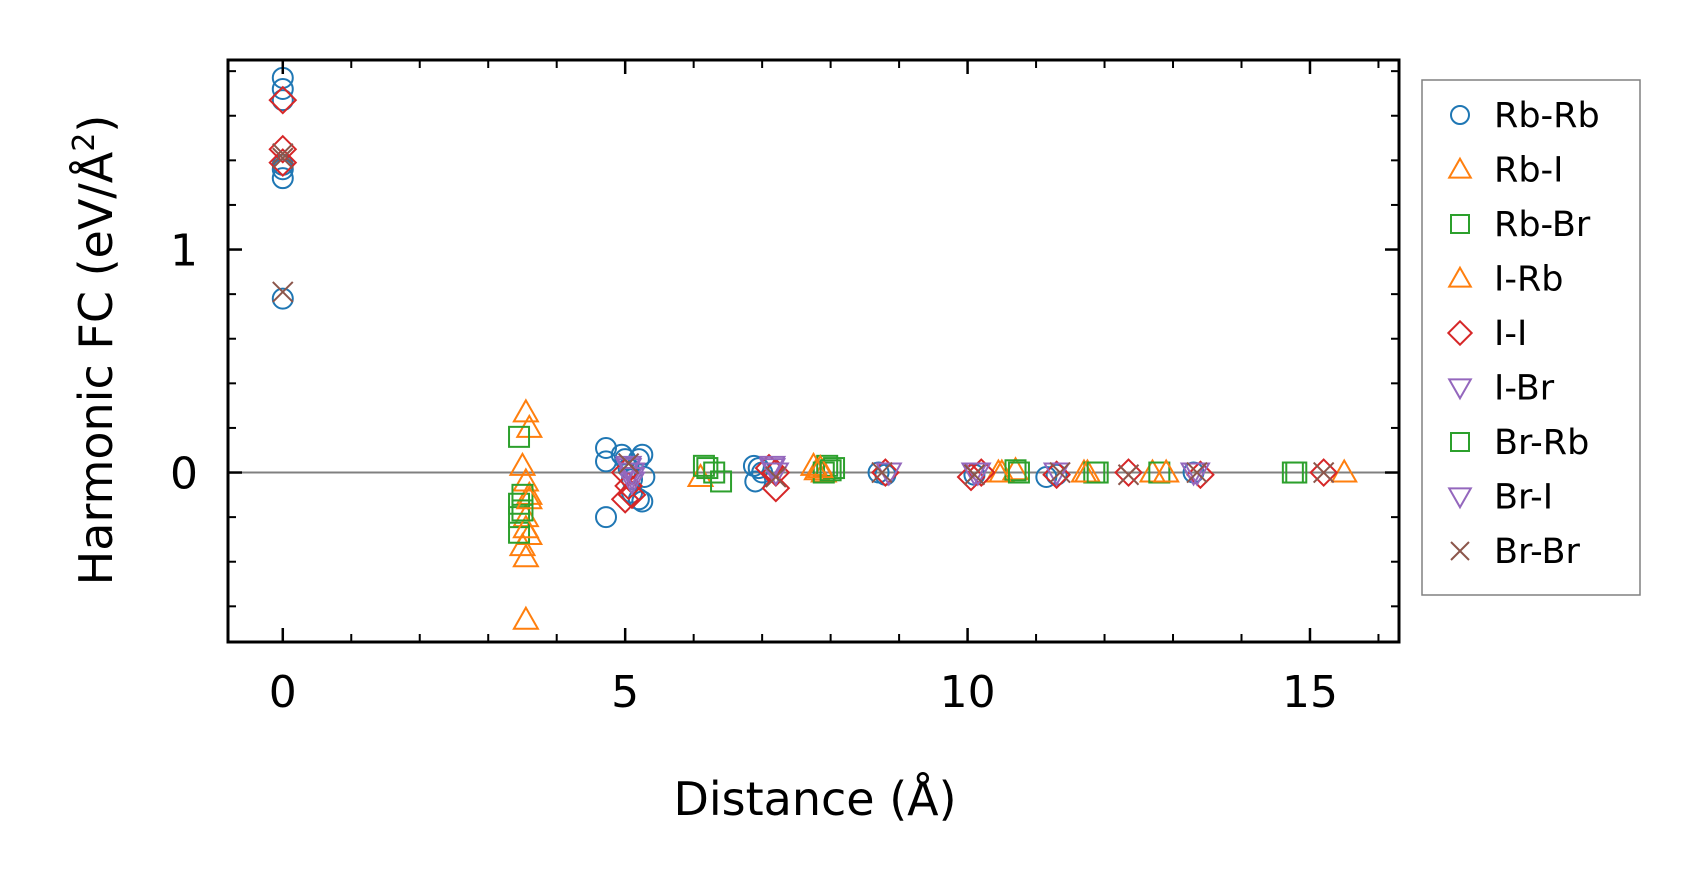  I want to click on x-tick-label: 10, so click(968, 692).